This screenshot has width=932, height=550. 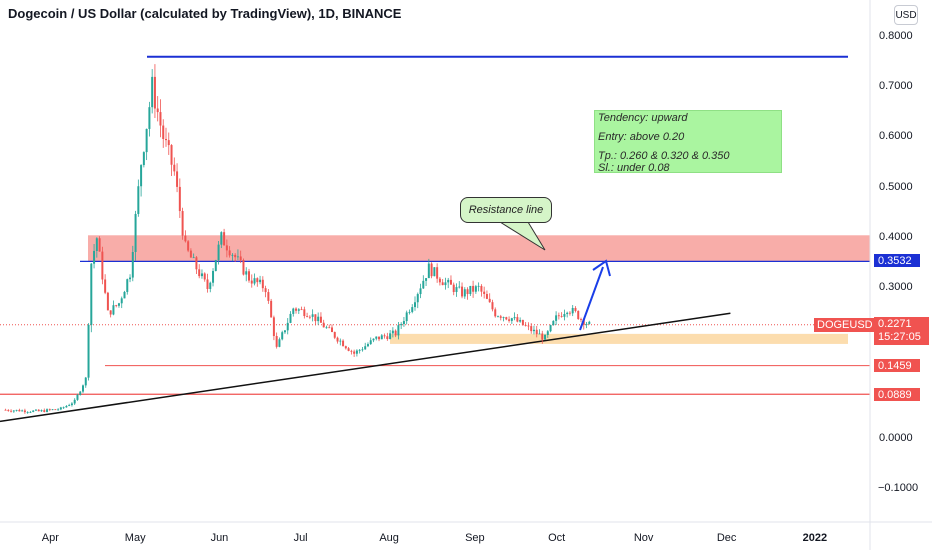 I want to click on y-tick-label: 0.5000, so click(x=896, y=186).